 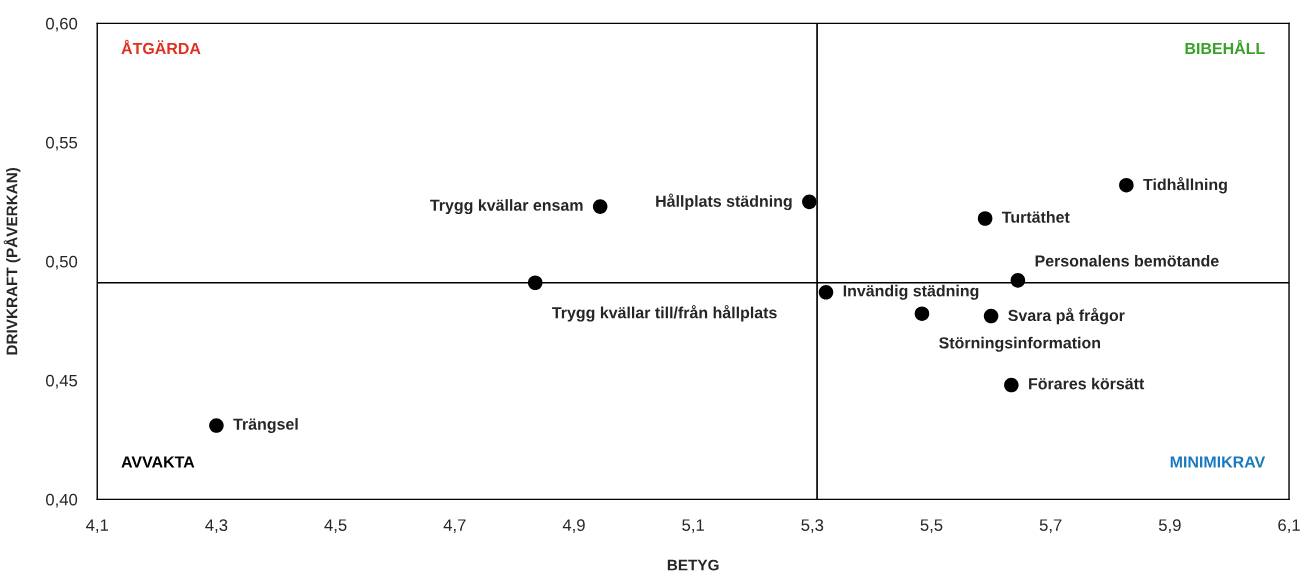 What do you see at coordinates (1218, 462) in the screenshot?
I see `annotation: MINIMIKRAV` at bounding box center [1218, 462].